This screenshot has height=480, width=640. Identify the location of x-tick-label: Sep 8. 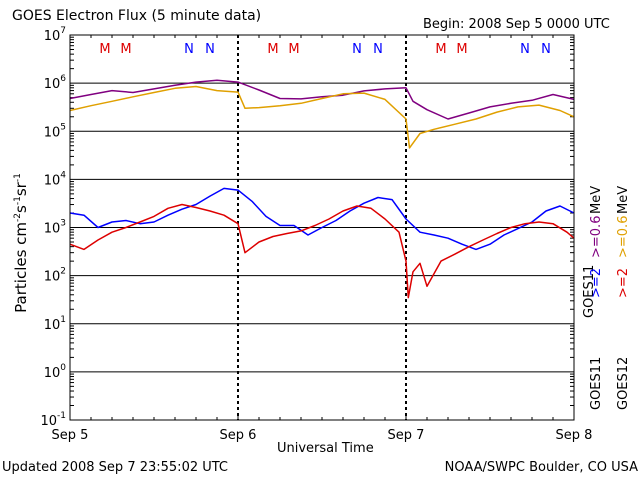
(574, 435).